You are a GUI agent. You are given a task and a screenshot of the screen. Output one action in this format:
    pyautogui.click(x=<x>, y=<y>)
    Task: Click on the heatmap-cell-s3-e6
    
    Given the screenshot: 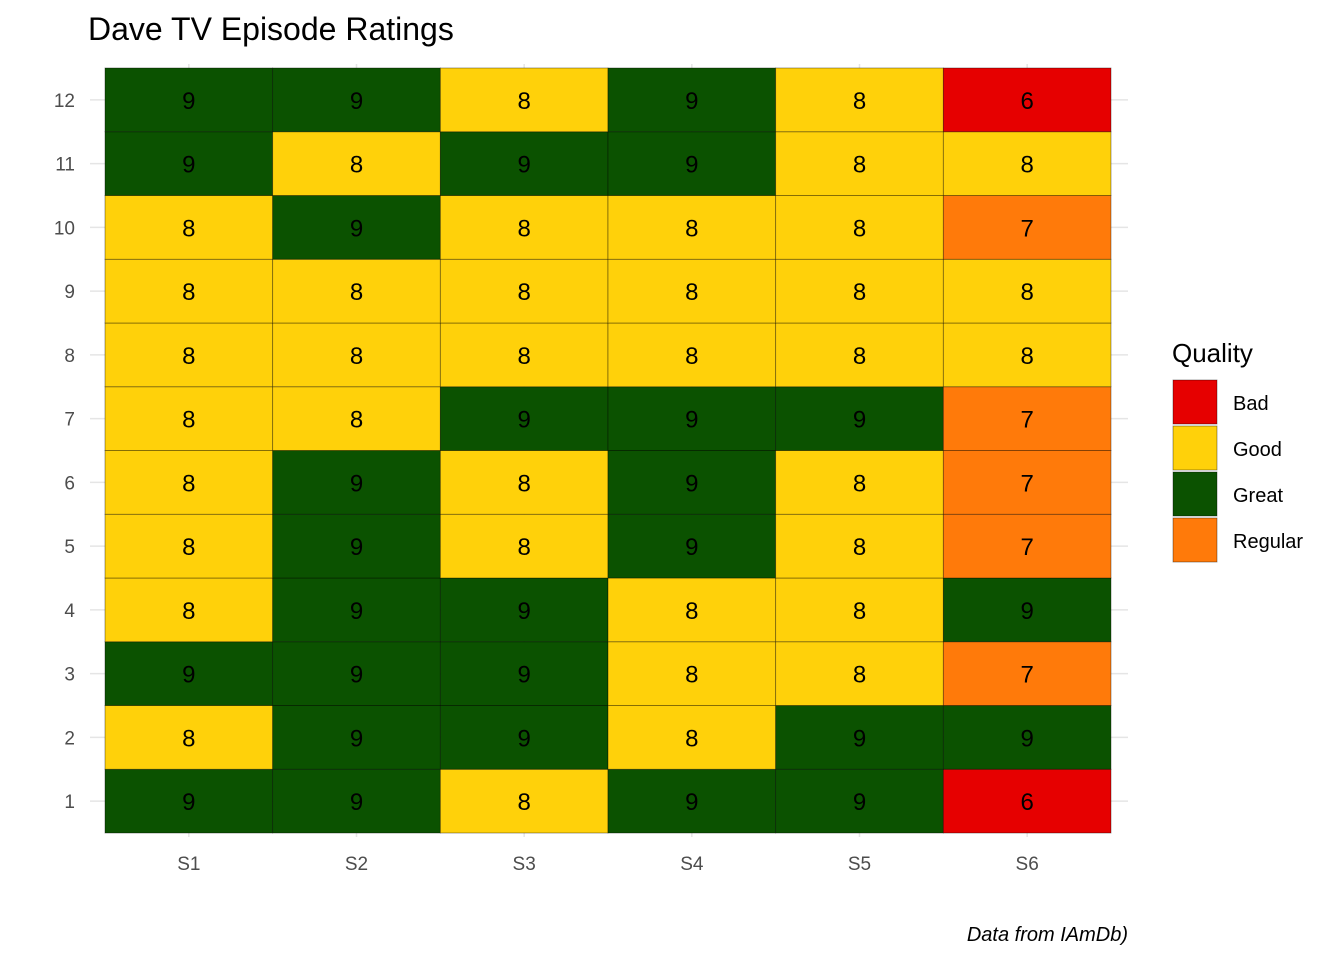 What is the action you would take?
    pyautogui.click(x=524, y=482)
    